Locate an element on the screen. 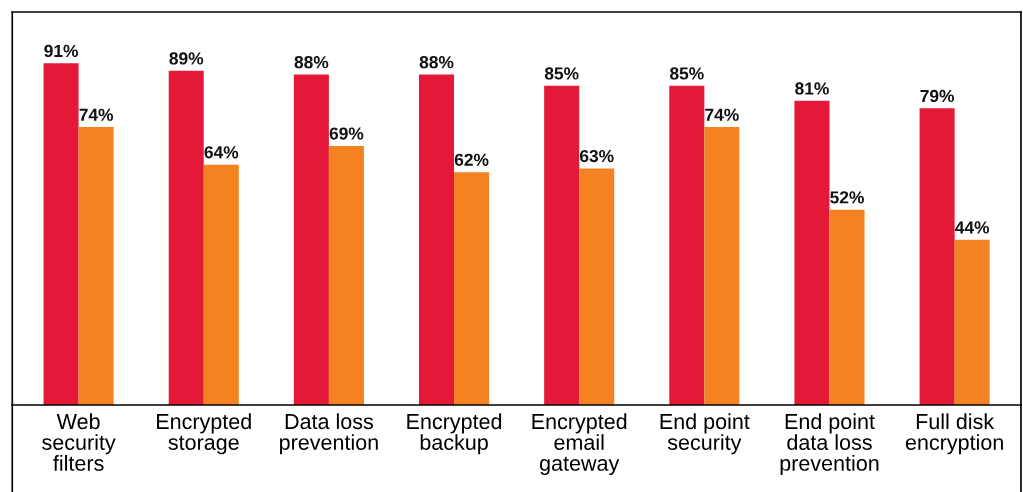 This screenshot has width=1023, height=492. data-label: 79% is located at coordinates (937, 96).